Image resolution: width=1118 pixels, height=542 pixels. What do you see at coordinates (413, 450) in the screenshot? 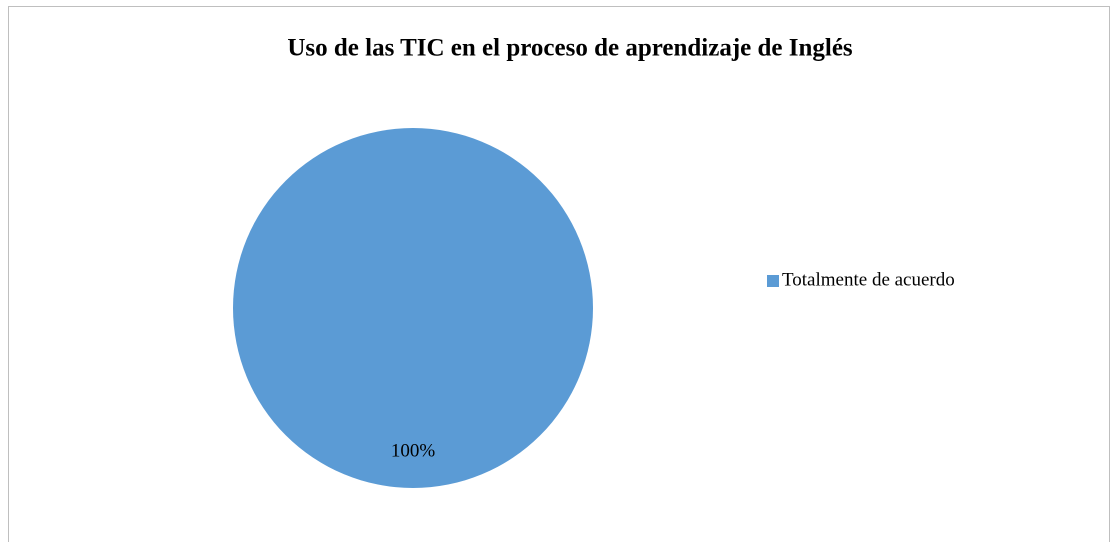
I see `data-label: 100%` at bounding box center [413, 450].